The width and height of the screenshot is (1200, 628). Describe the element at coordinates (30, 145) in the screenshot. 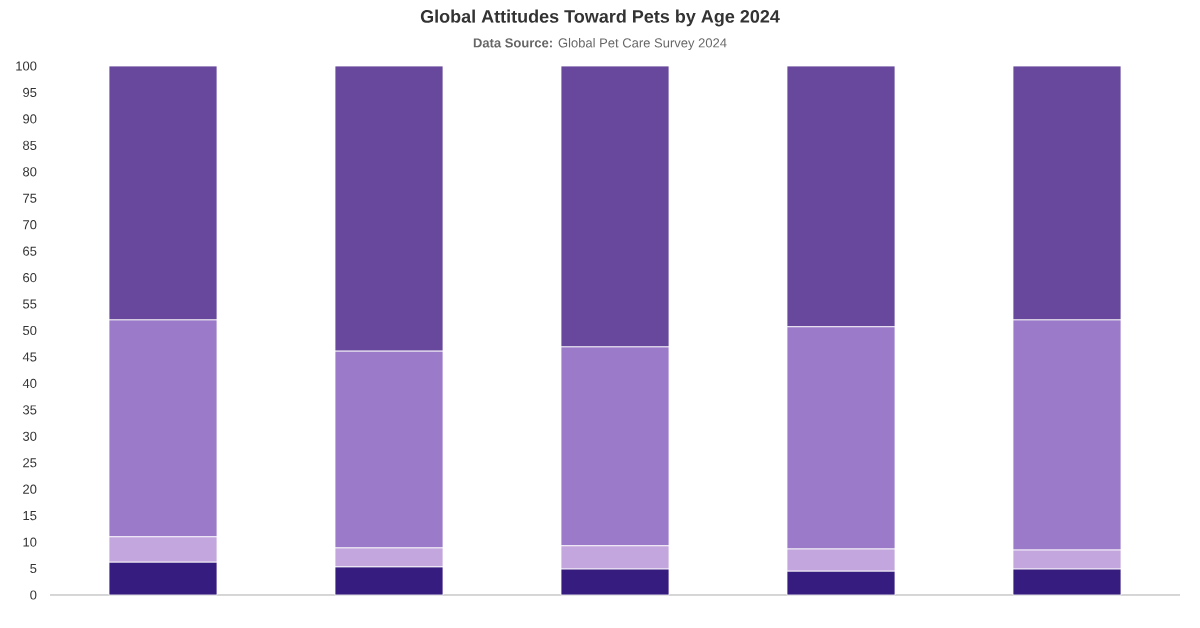

I see `y-tick-label: 85` at that location.